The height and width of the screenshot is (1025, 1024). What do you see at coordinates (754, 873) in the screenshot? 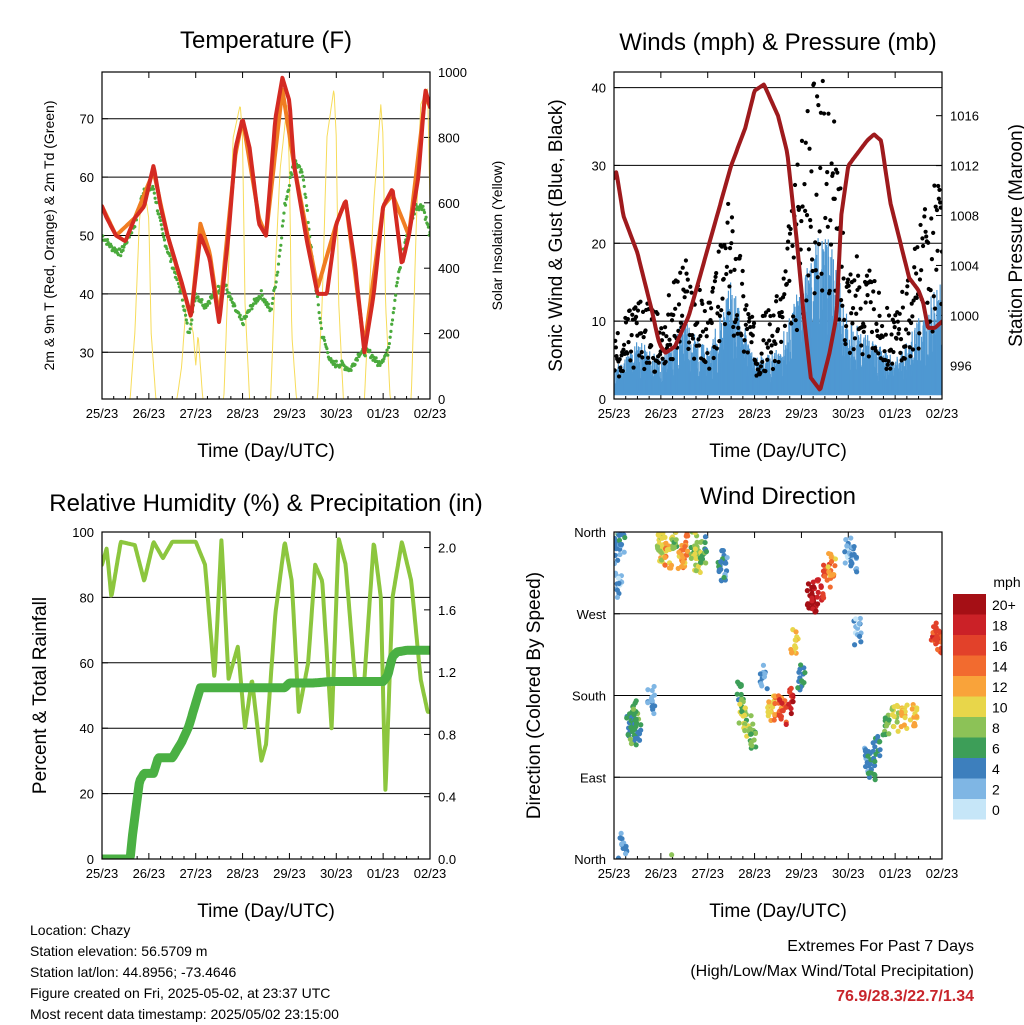
I see `x-tick-label: 28/23` at bounding box center [754, 873].